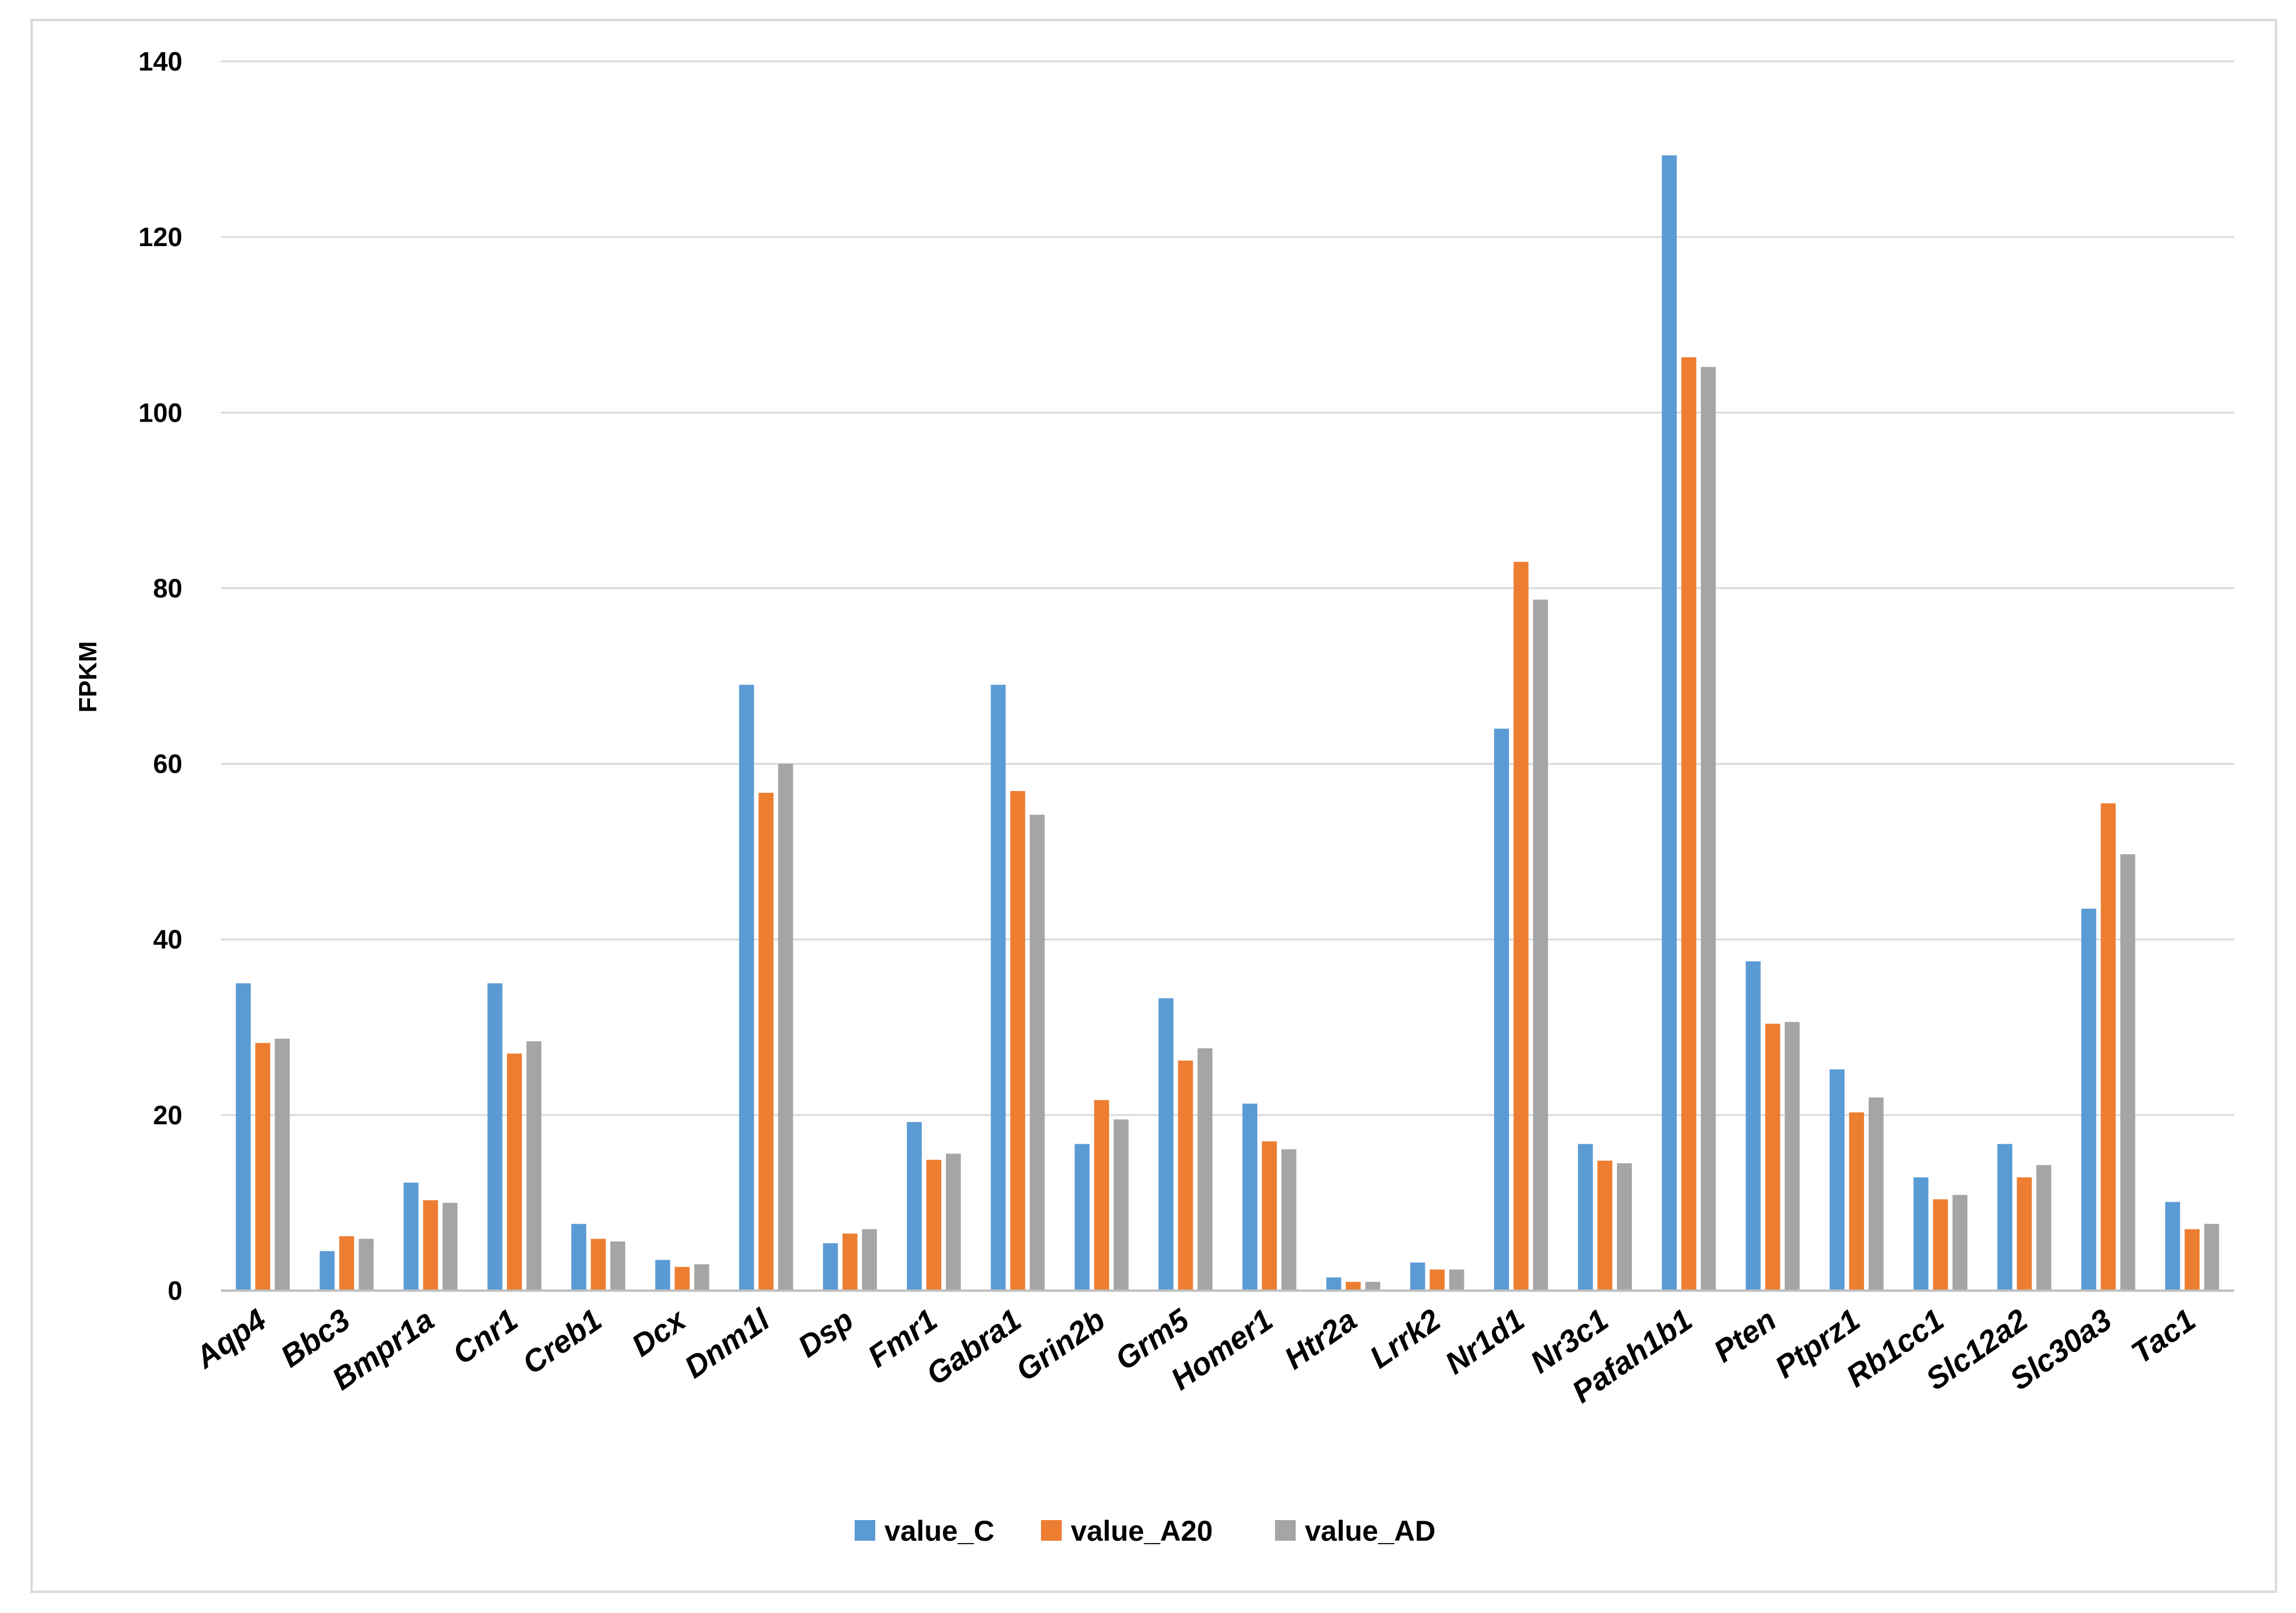 The height and width of the screenshot is (1613, 2296). I want to click on bar-value_C-Gabra1, so click(998, 988).